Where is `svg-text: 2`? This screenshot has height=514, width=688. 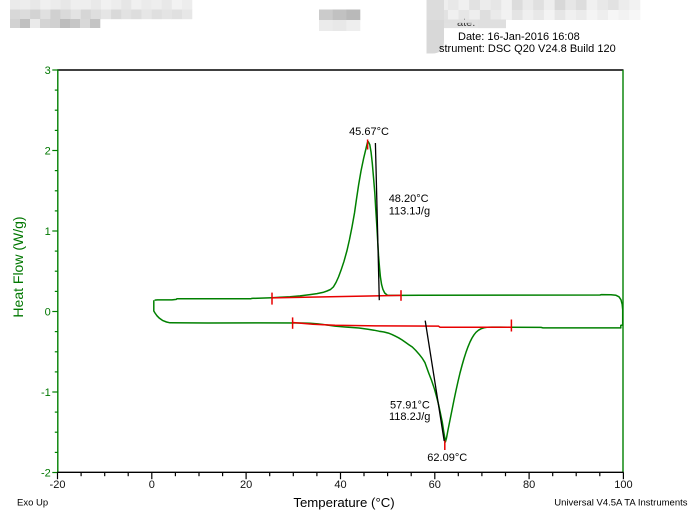 svg-text: 2 is located at coordinates (48, 152).